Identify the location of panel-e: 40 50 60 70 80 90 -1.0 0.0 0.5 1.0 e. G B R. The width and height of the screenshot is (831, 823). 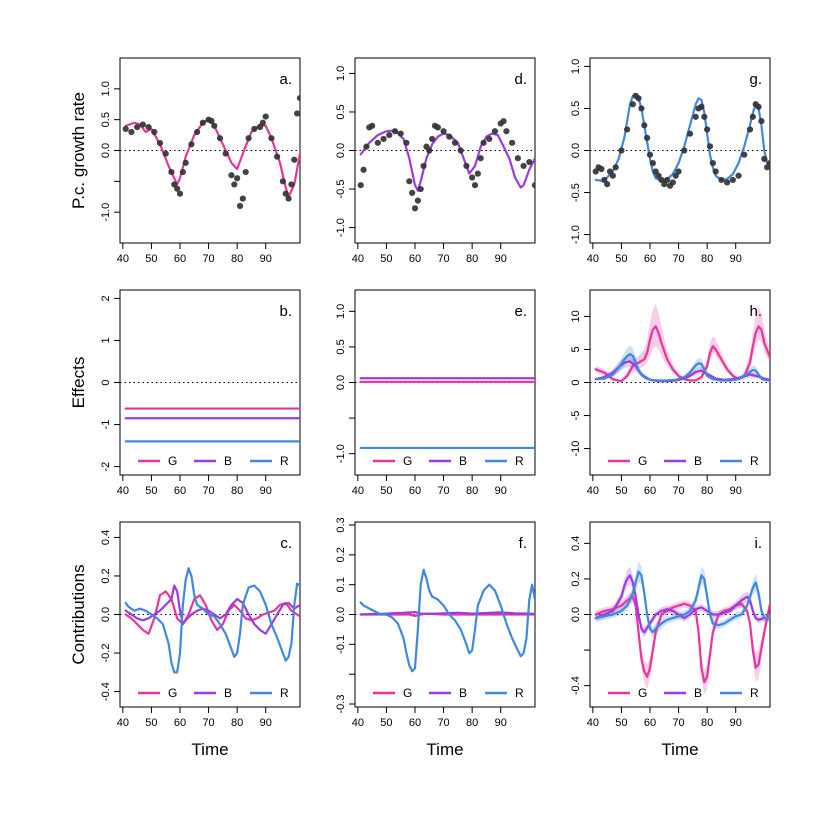
(435, 393).